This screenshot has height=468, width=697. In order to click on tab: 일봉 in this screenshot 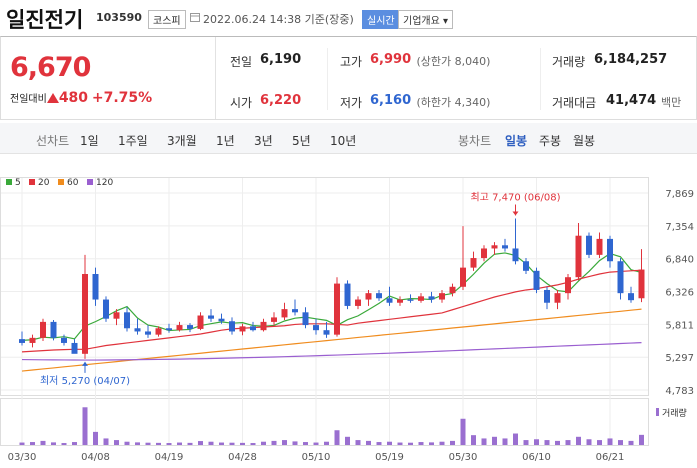, I will do `click(516, 141)`.